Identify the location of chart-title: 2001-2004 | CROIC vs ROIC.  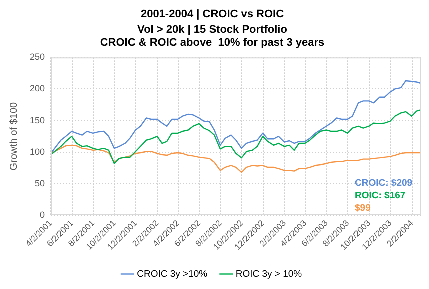
(212, 14).